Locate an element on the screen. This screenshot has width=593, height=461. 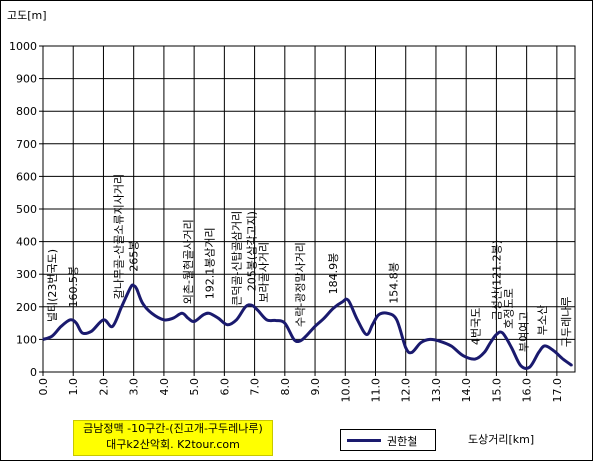
x-tick-label: 6.0 is located at coordinates (224, 387).